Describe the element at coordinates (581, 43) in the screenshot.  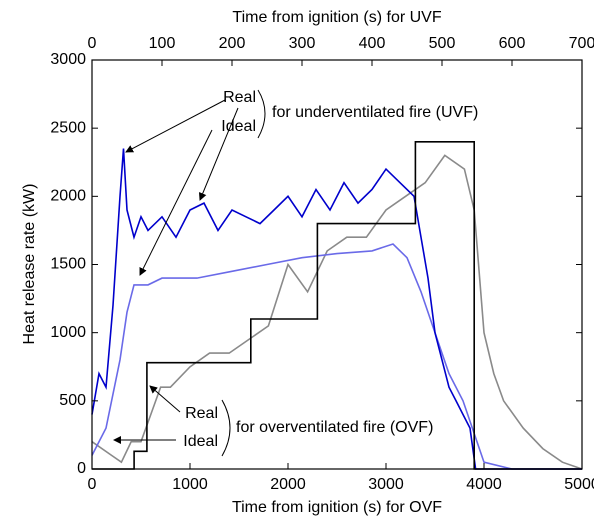
I see `x2-tick-label: 700` at that location.